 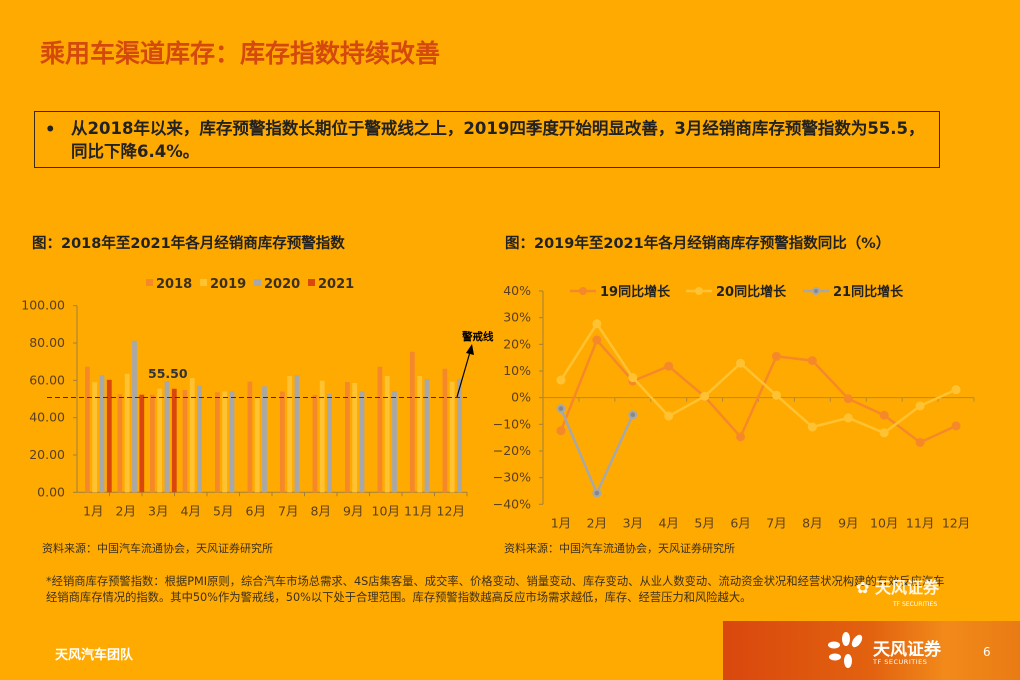 I want to click on bar-2018-6月, so click(x=250, y=437).